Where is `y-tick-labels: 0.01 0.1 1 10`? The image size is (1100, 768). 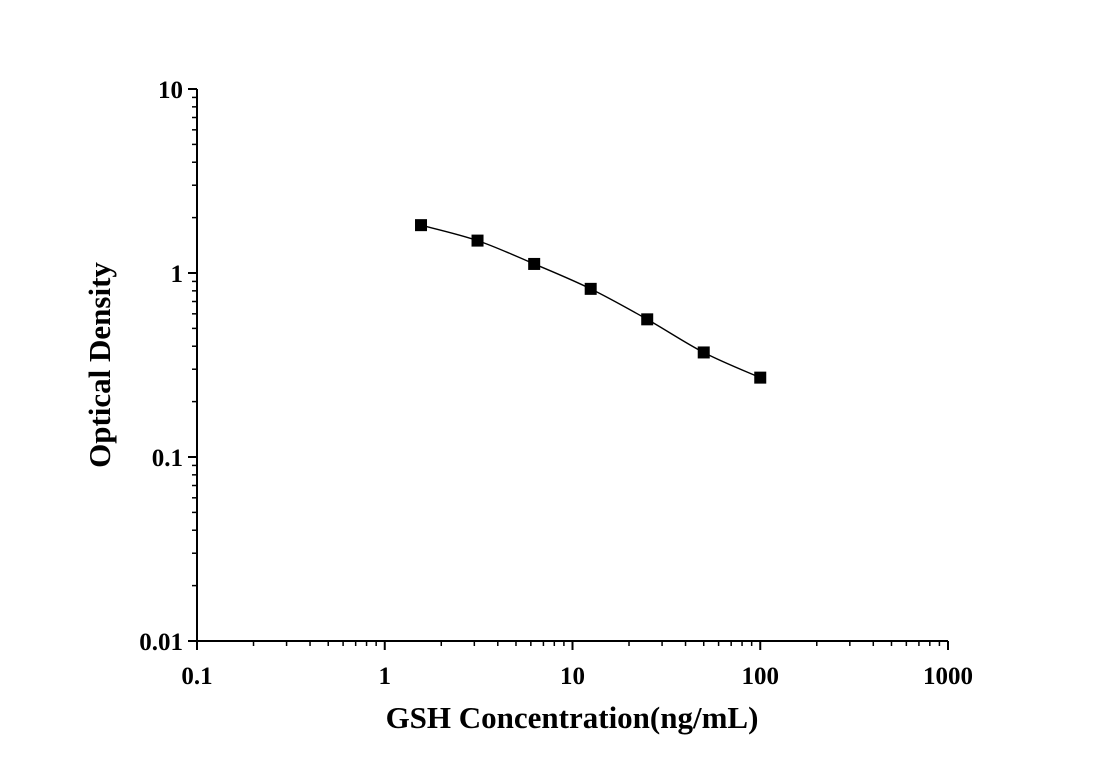 y-tick-labels: 0.01 0.1 1 10 is located at coordinates (161, 366).